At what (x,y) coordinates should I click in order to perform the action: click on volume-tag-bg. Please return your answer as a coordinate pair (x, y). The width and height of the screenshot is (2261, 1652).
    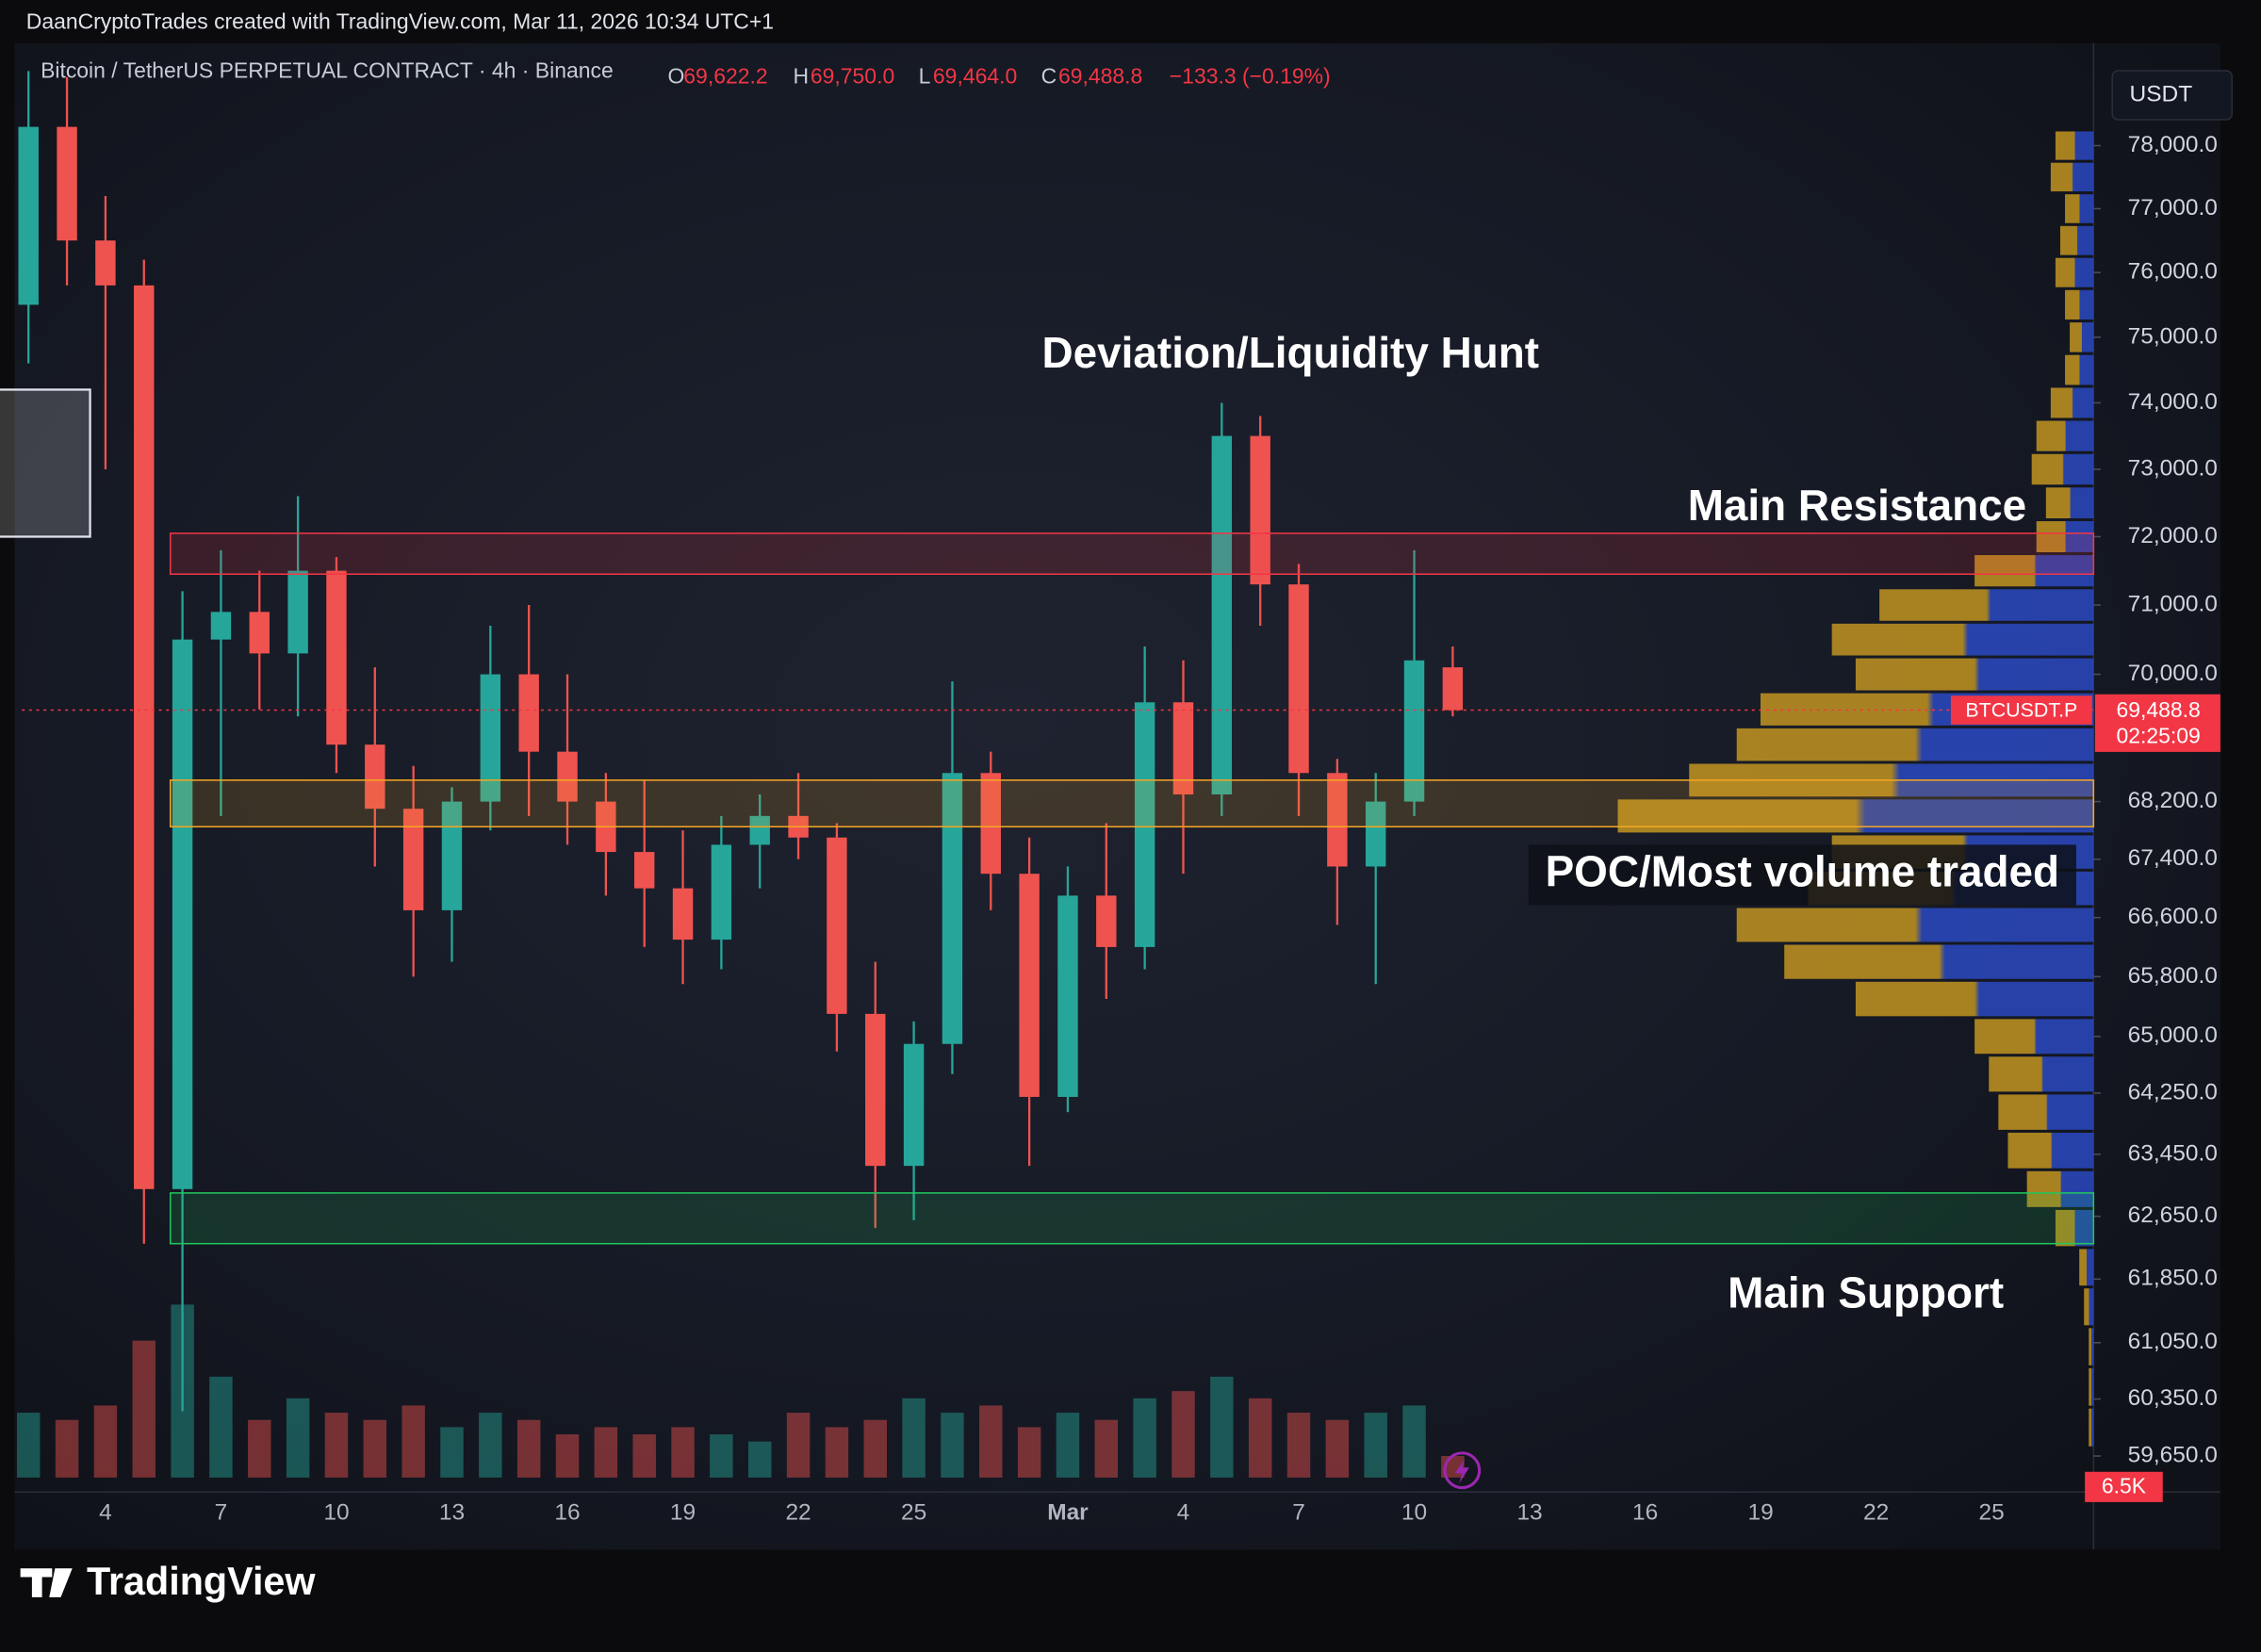
    Looking at the image, I should click on (2124, 1487).